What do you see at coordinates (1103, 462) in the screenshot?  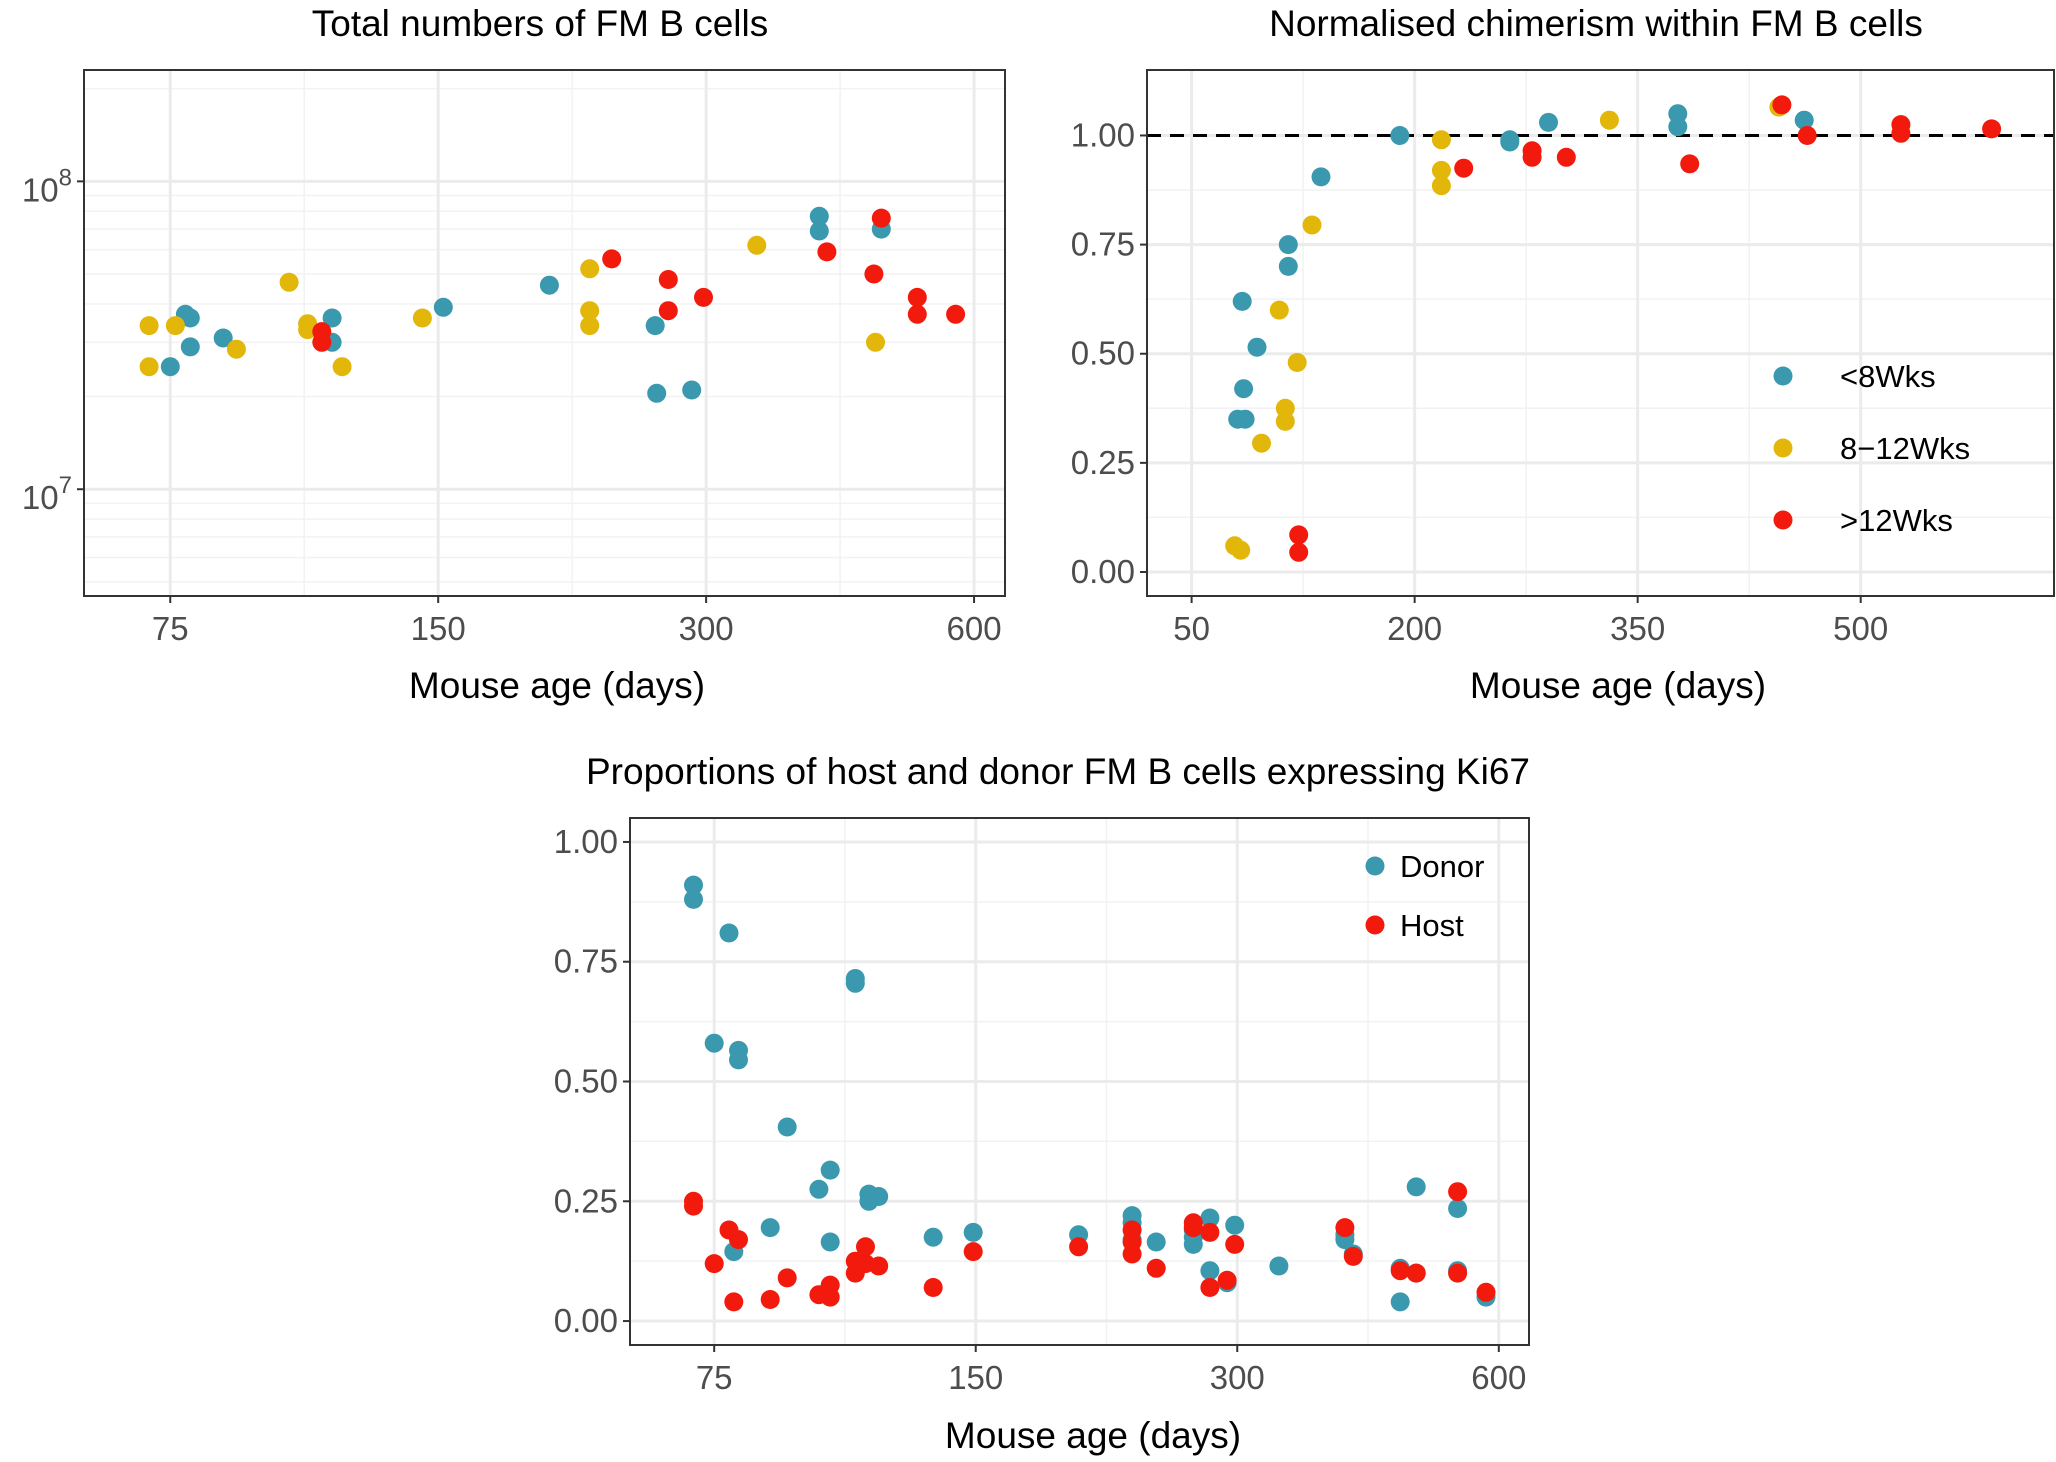 I see `y-tick-label: 0.25` at bounding box center [1103, 462].